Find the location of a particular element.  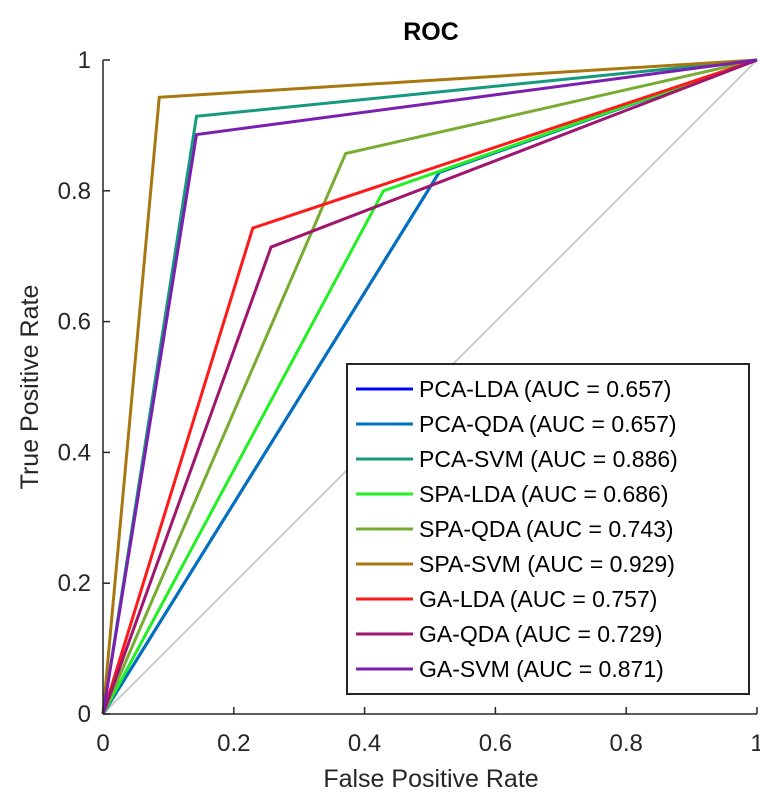

y-tick-label: 0.2 is located at coordinates (74, 583).